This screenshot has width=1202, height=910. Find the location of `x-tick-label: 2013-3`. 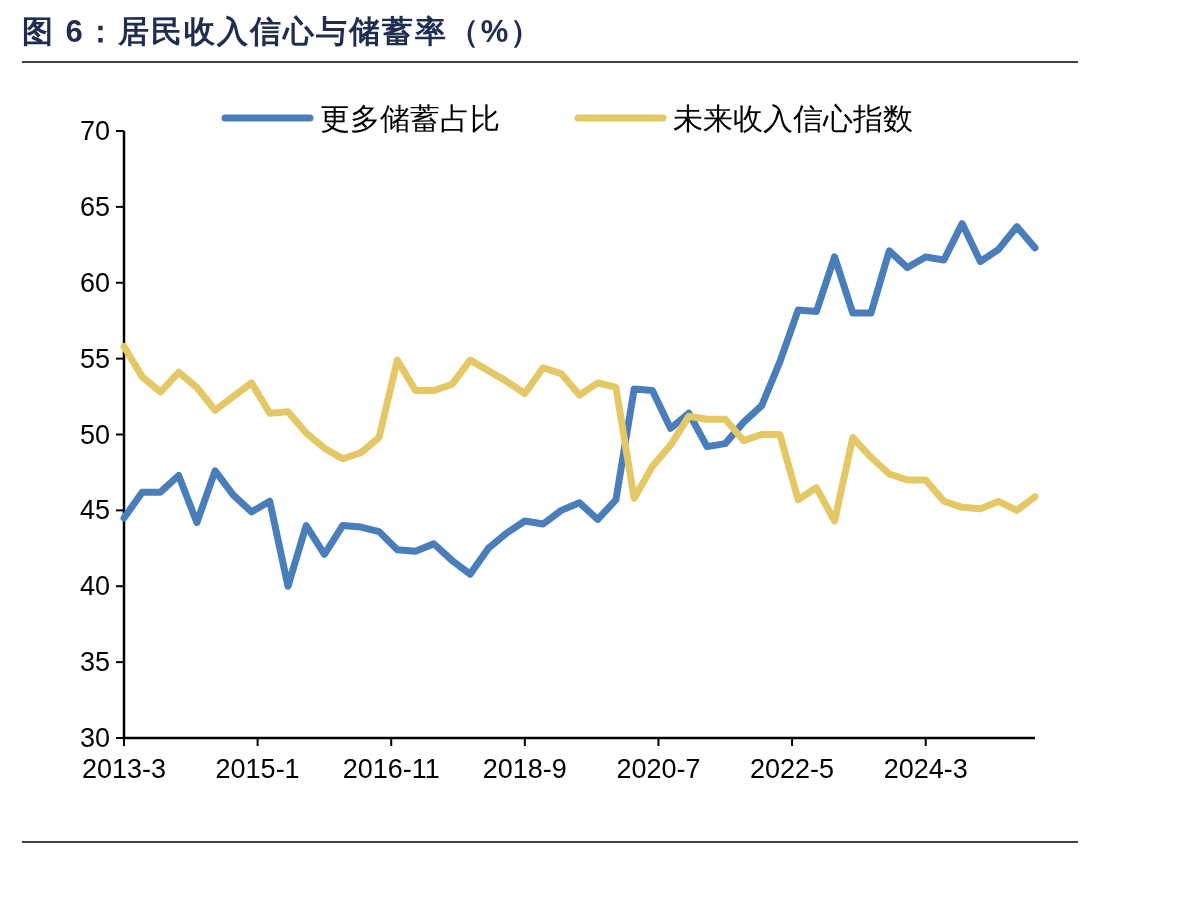

x-tick-label: 2013-3 is located at coordinates (124, 769).